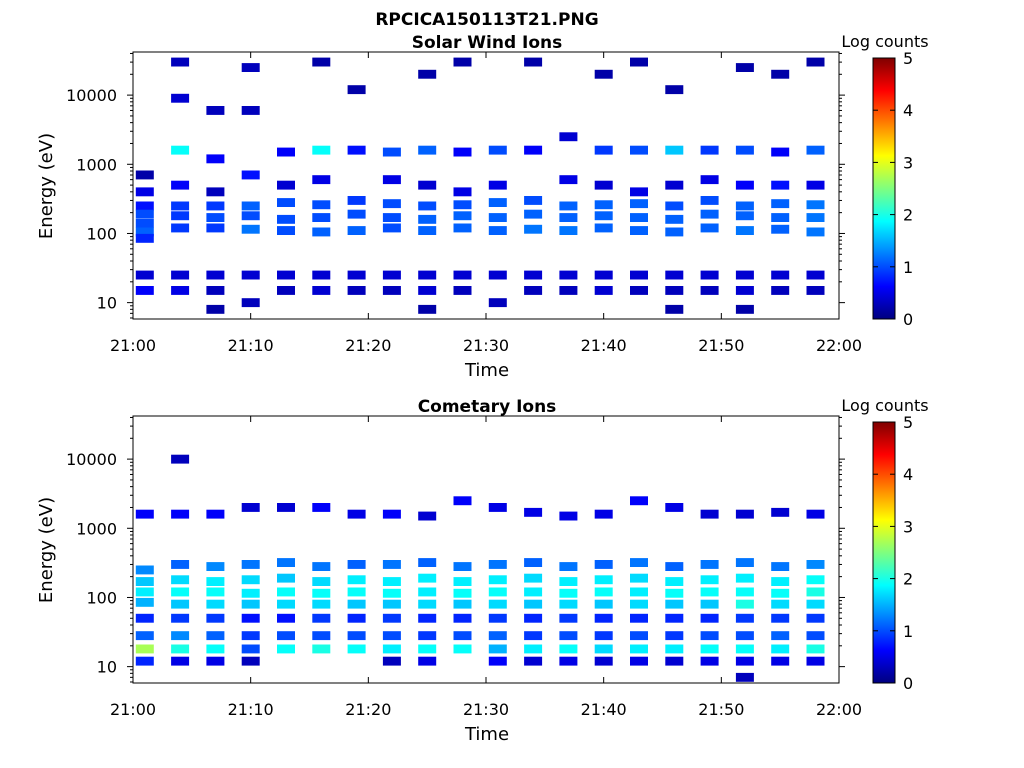 The image size is (1024, 768). Describe the element at coordinates (486, 345) in the screenshot. I see `x-tick-label: 21:30` at that location.